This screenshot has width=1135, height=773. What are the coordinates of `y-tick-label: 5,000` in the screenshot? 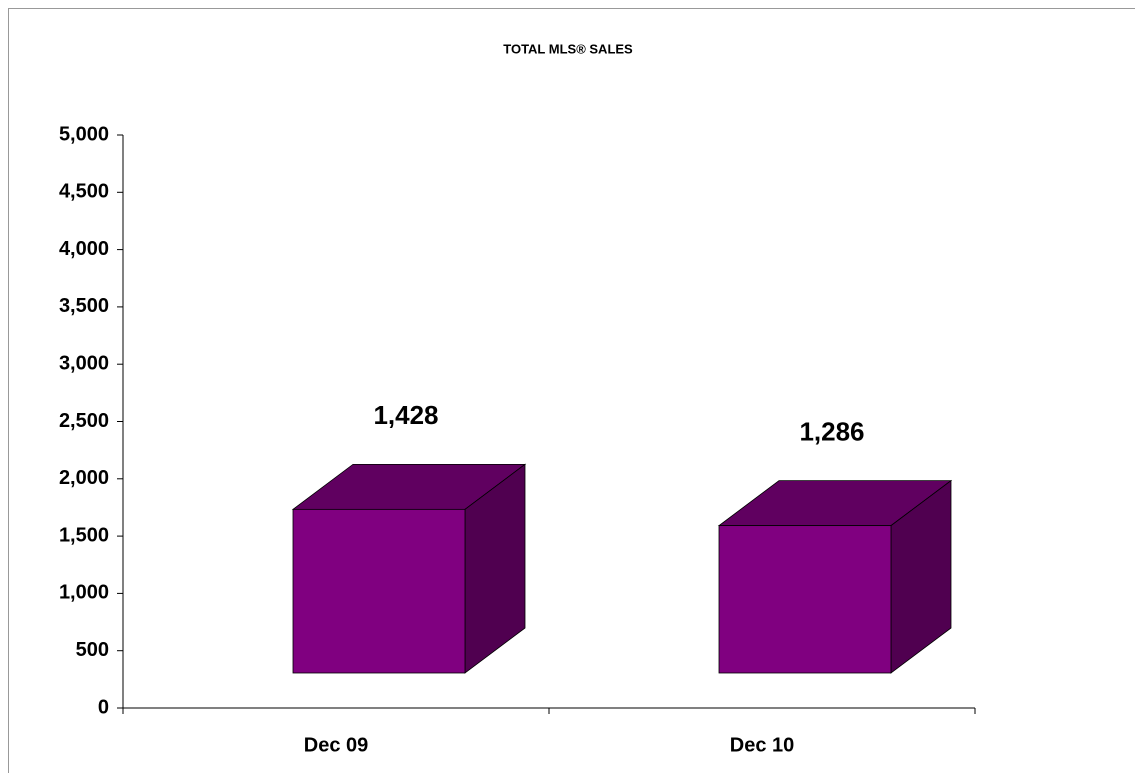 It's located at (84, 134).